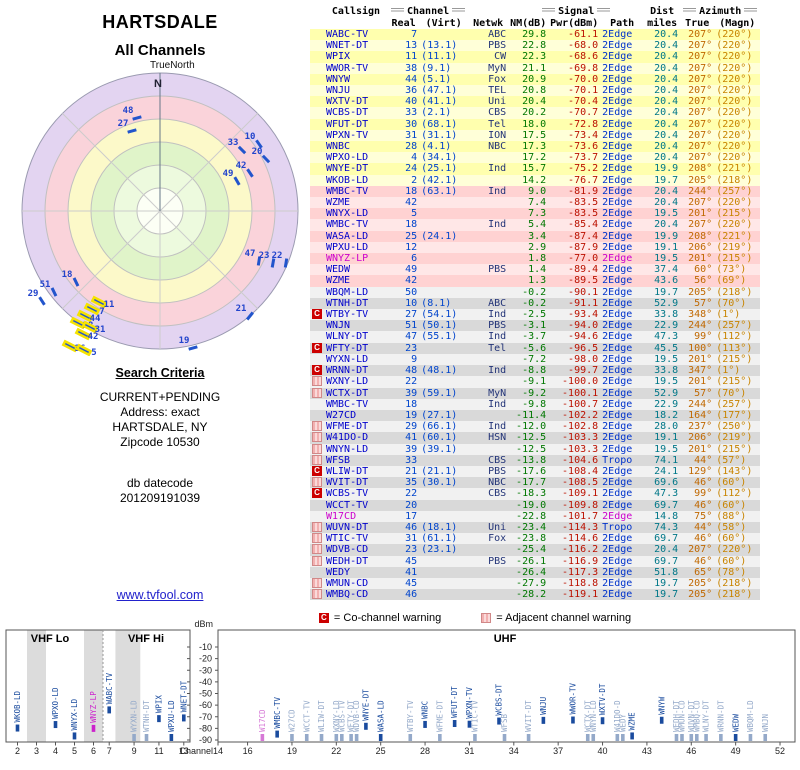 The width and height of the screenshot is (800, 770). I want to click on callsign-link: WEDY, so click(338, 572).